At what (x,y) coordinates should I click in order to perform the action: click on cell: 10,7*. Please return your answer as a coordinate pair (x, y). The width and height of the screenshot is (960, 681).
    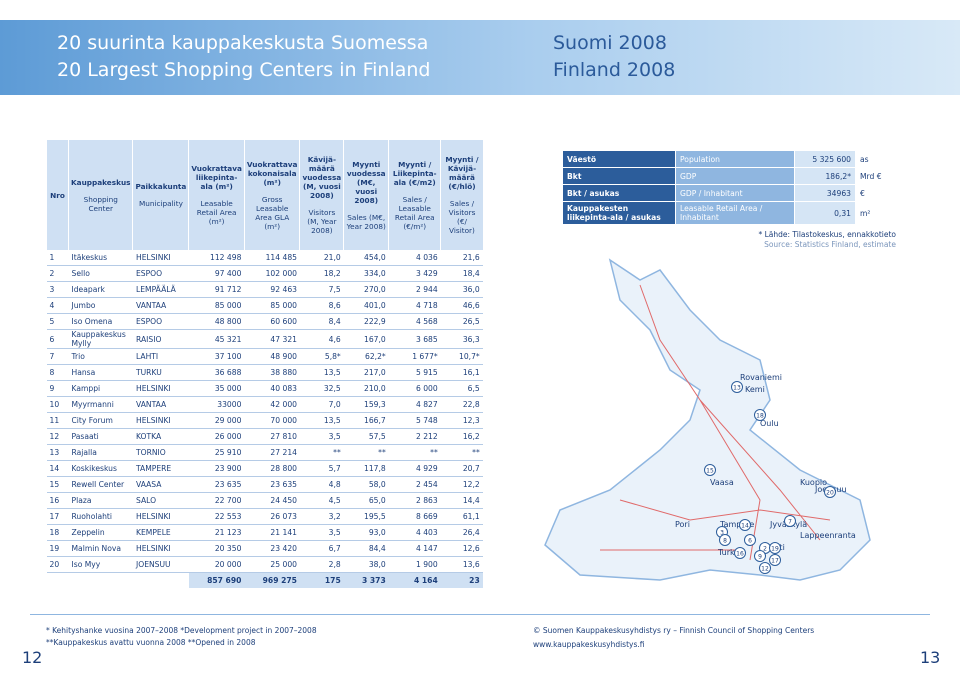
    Looking at the image, I should click on (461, 356).